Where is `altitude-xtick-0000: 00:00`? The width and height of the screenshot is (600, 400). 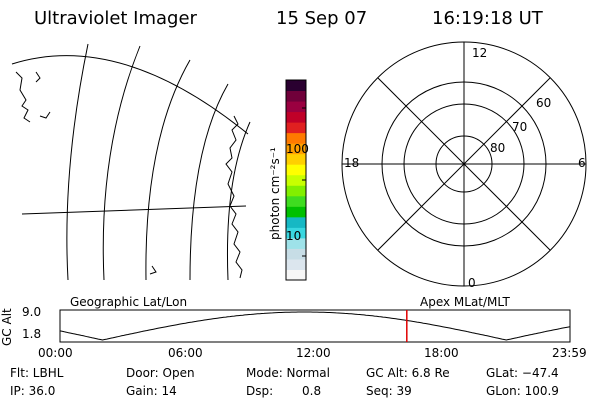
altitude-xtick-0000: 00:00 is located at coordinates (55, 353).